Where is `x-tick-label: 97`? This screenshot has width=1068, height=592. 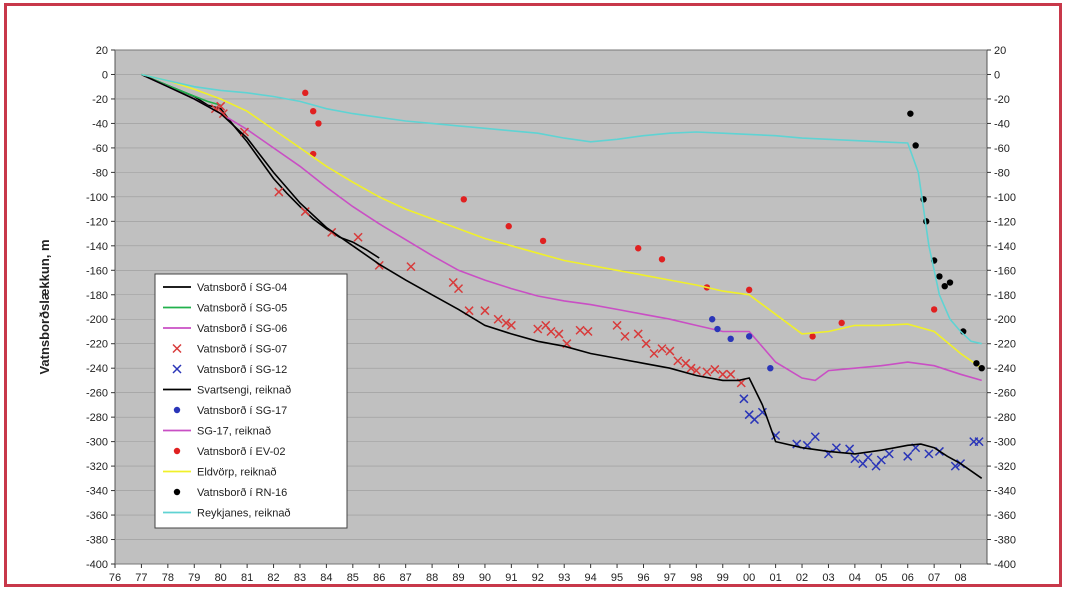 x-tick-label: 97 is located at coordinates (670, 578).